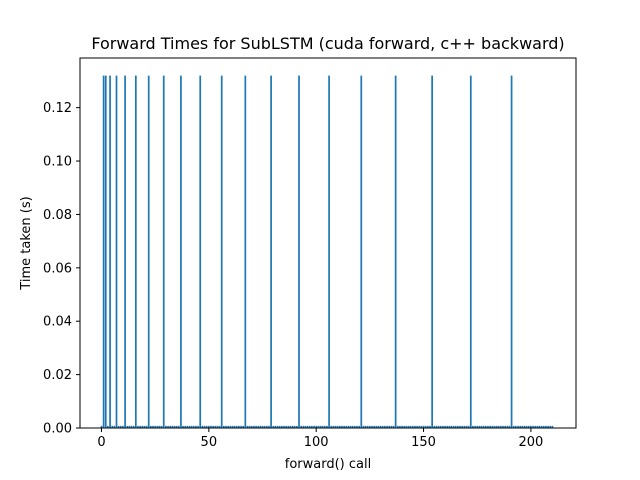  I want to click on x-tick-label: 100, so click(316, 442).